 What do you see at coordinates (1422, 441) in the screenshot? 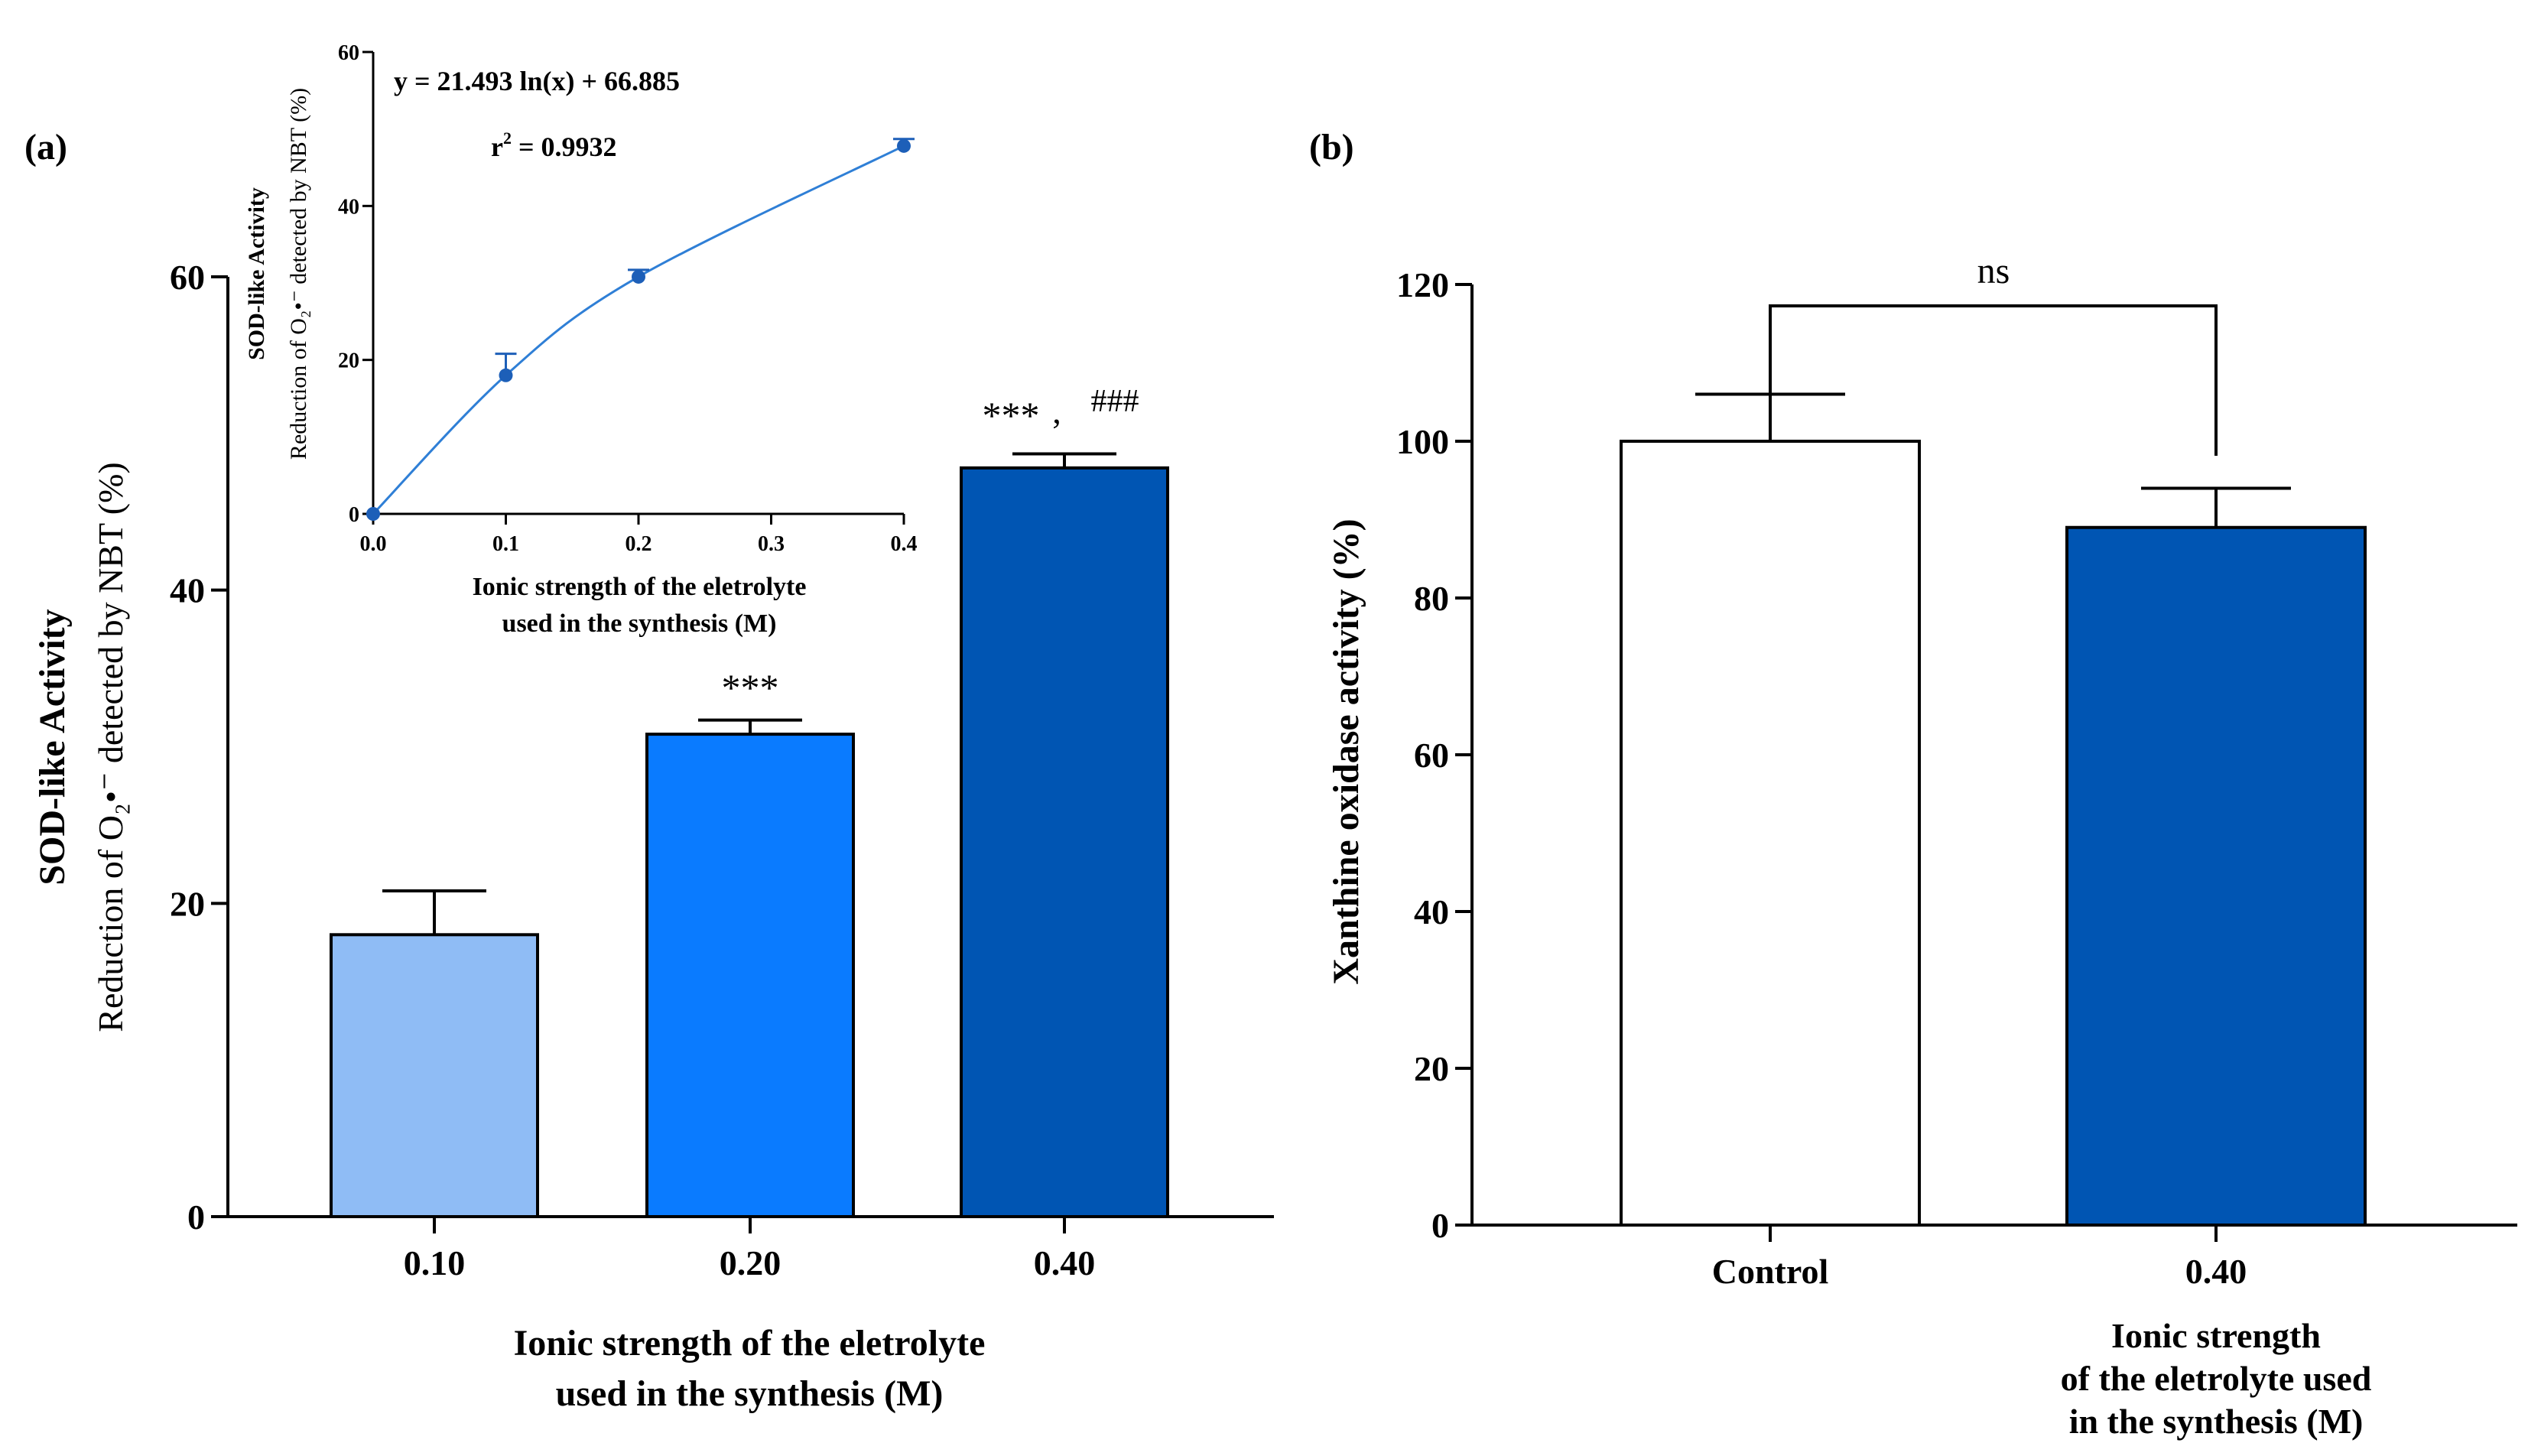
I see `b-y-tick-label-100: 100` at bounding box center [1422, 441].